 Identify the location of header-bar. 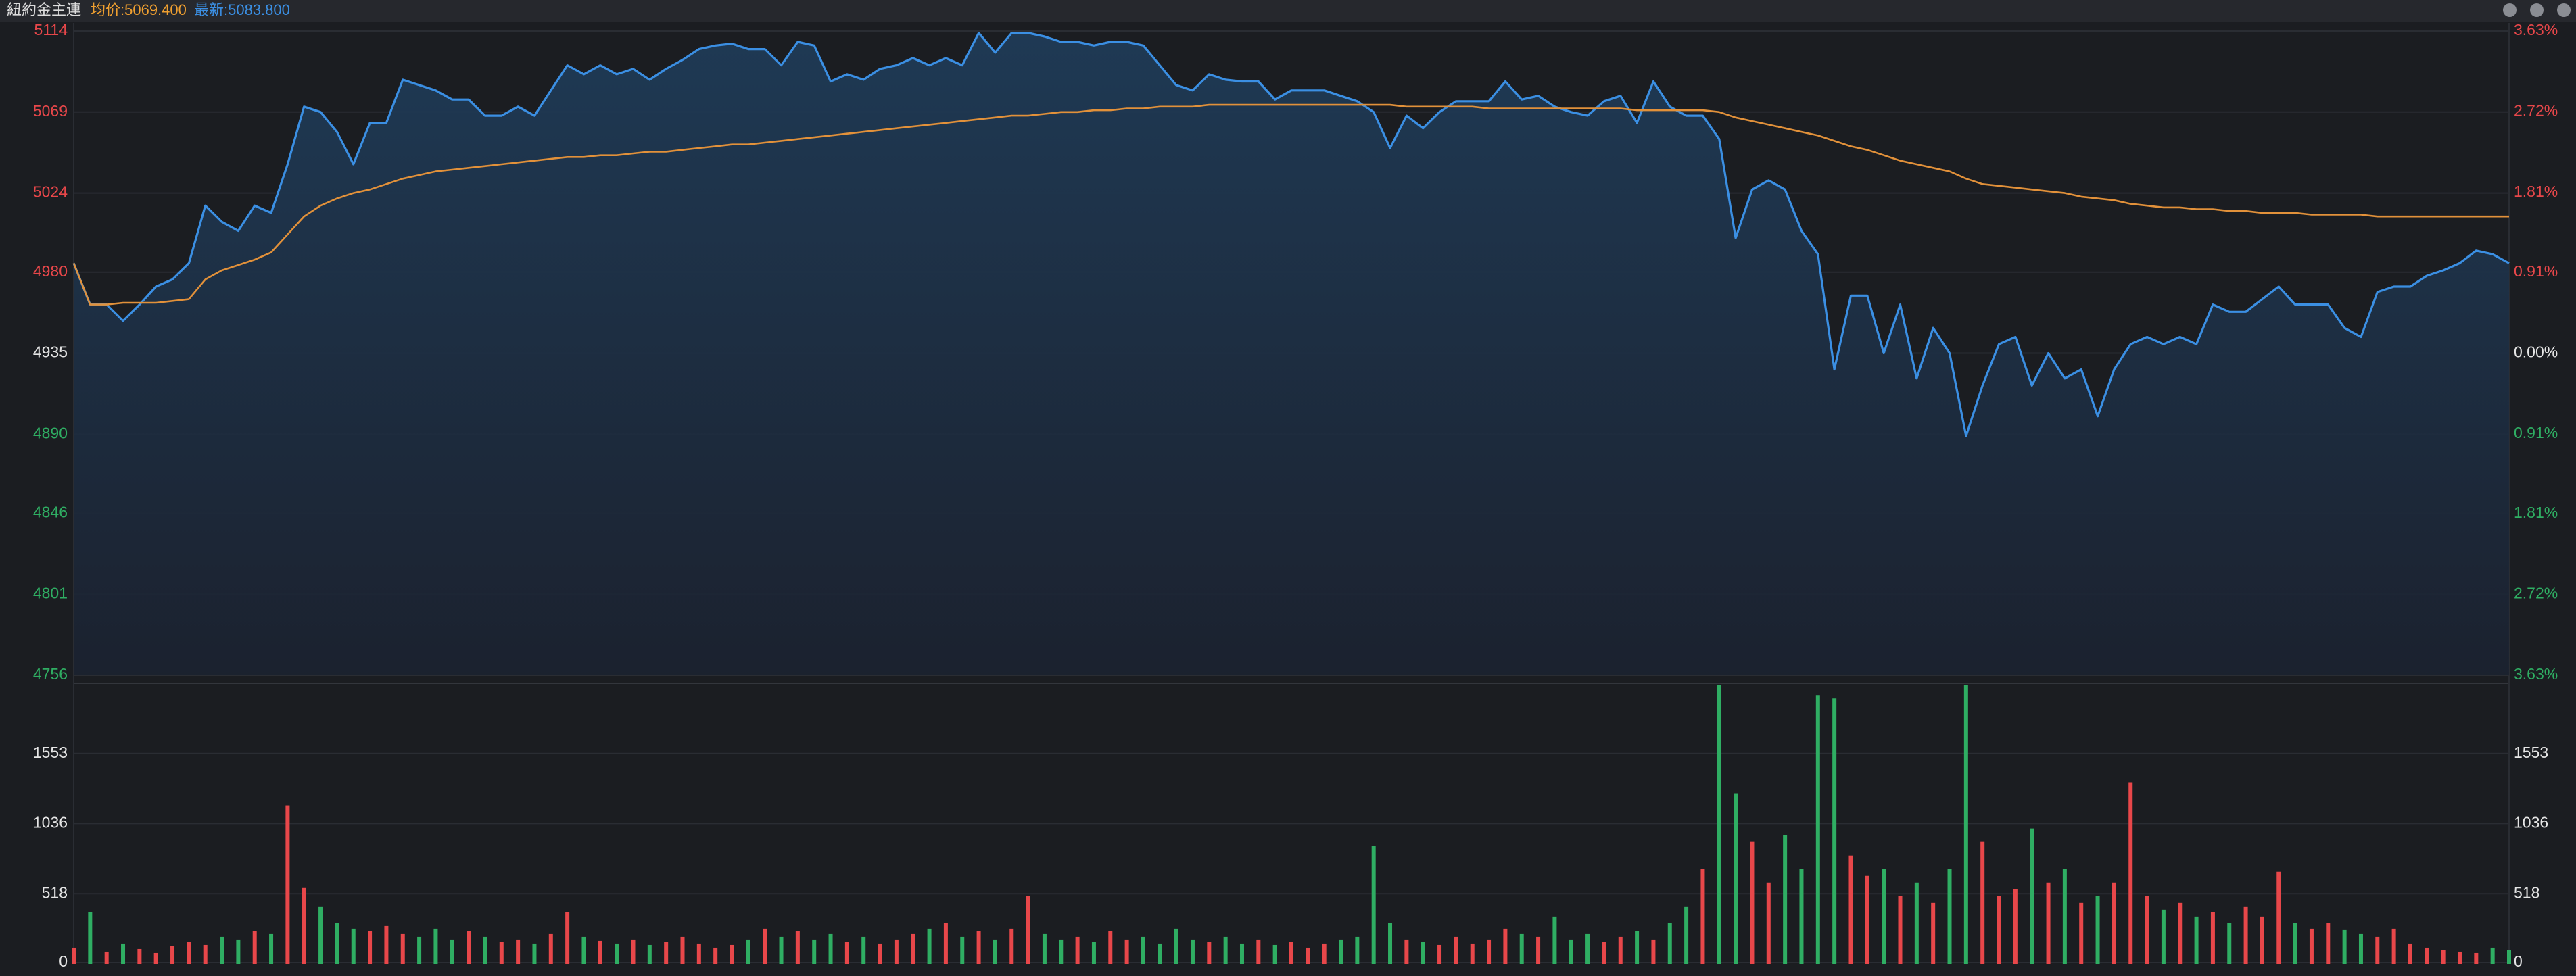
(1288, 11).